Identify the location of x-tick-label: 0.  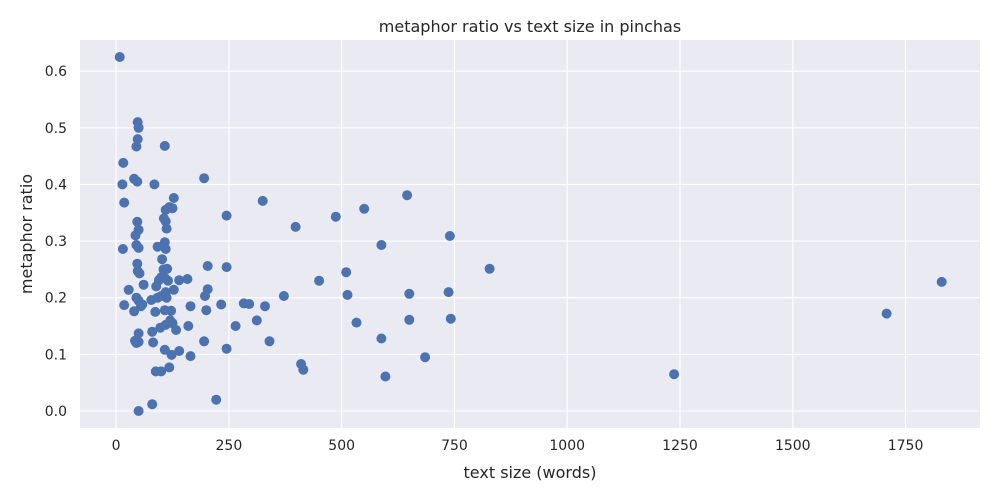
(116, 446).